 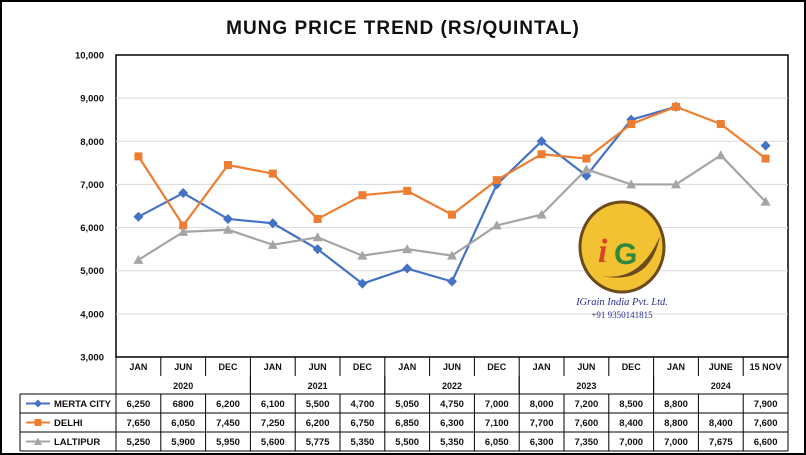 I want to click on data-label: 8,800, so click(x=676, y=423).